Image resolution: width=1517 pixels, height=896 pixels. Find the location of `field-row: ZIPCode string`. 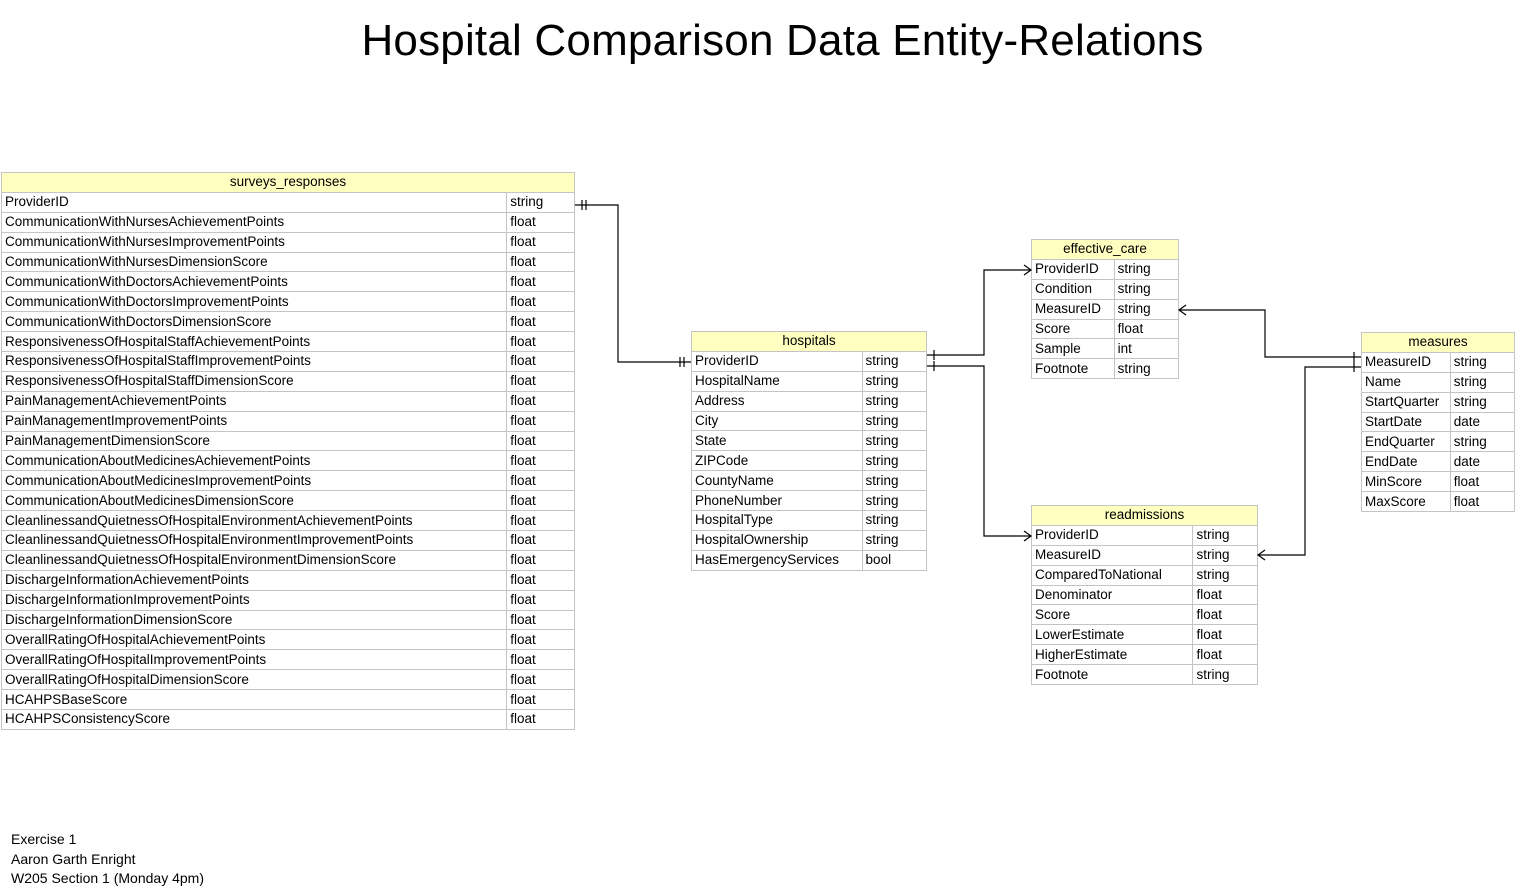

field-row: ZIPCode string is located at coordinates (809, 461).